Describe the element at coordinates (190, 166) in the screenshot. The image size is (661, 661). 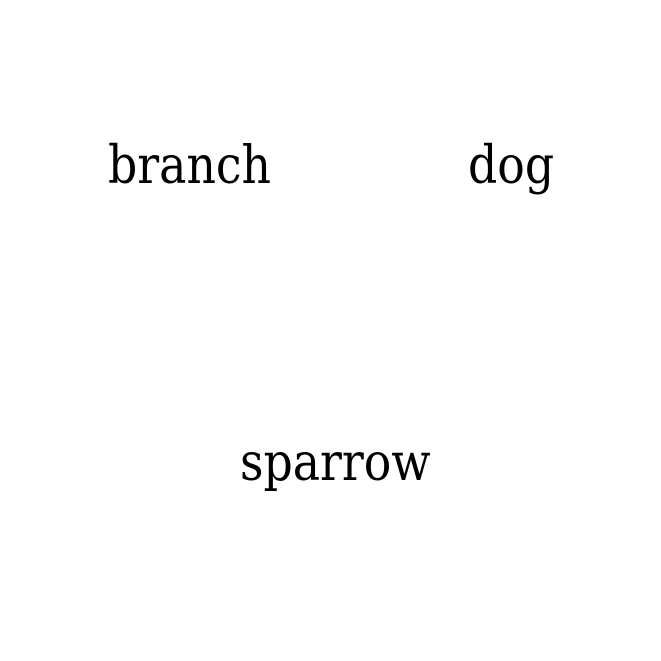
I see `word-branch: branch` at that location.